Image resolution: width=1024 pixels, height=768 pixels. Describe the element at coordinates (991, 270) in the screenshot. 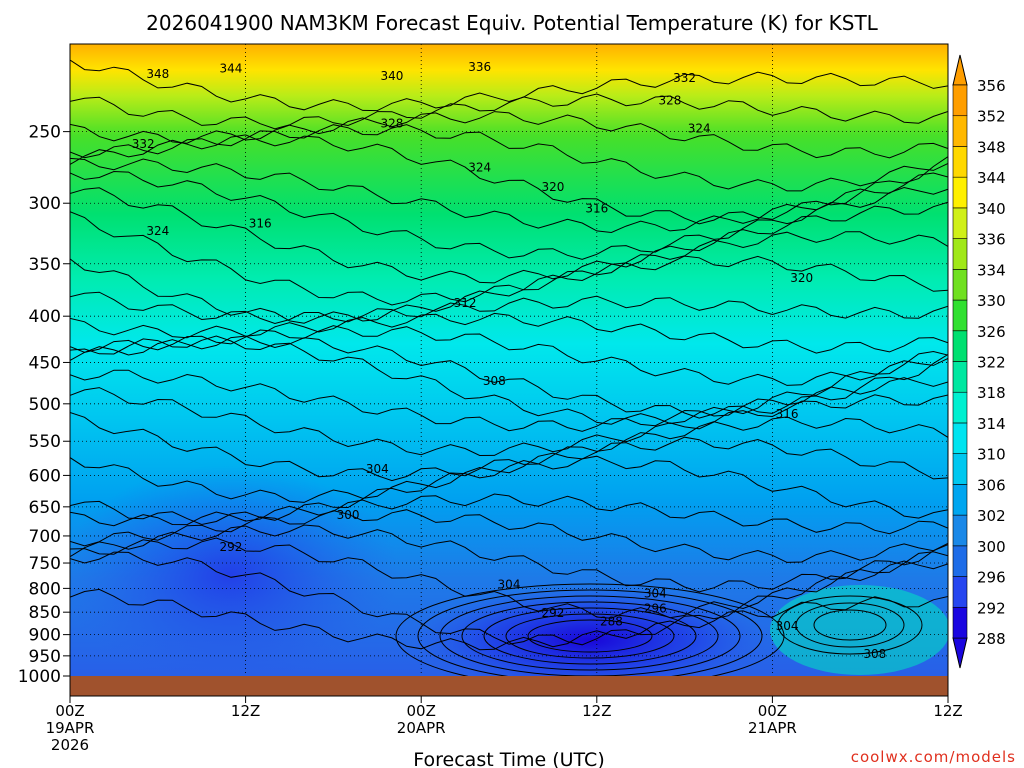

I see `colorbar-label: 334` at that location.